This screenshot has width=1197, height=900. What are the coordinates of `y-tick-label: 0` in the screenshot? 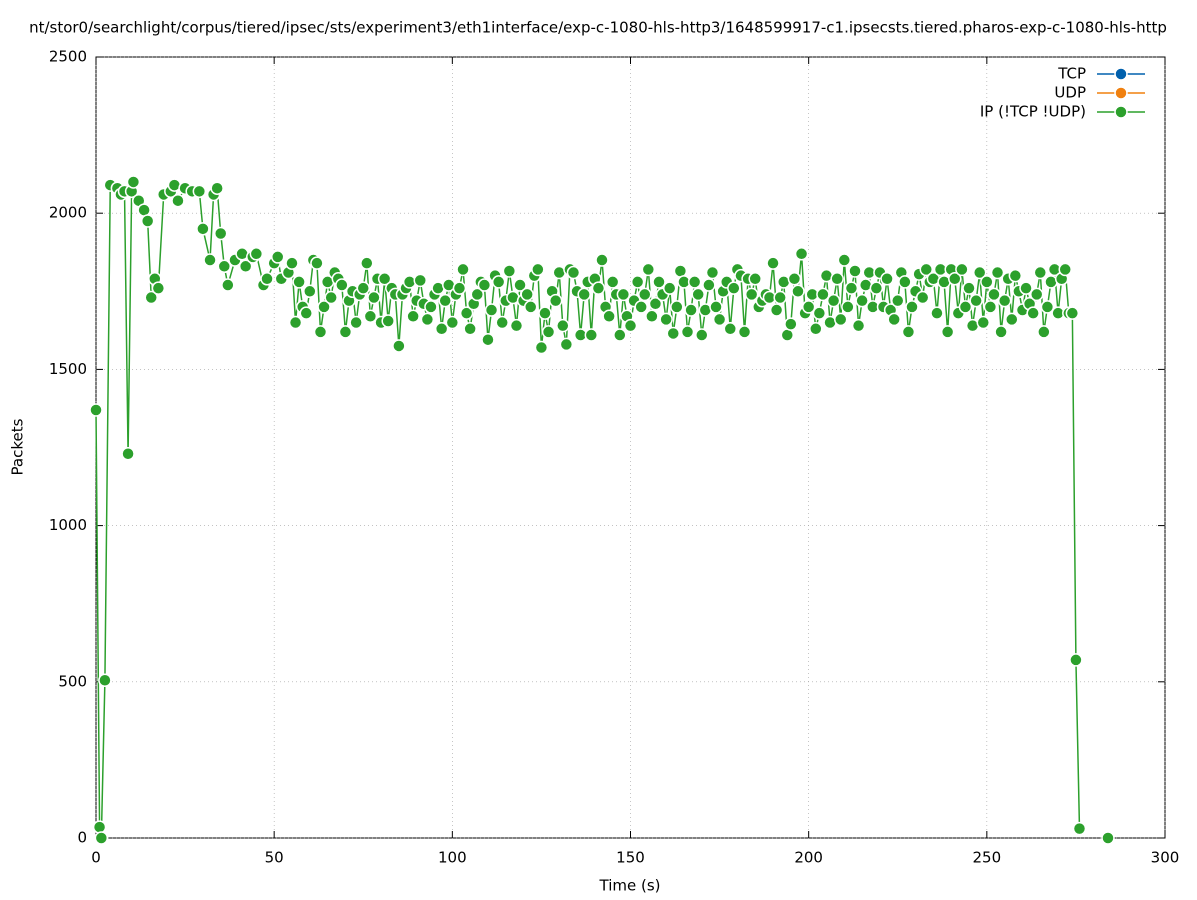 It's located at (82, 838).